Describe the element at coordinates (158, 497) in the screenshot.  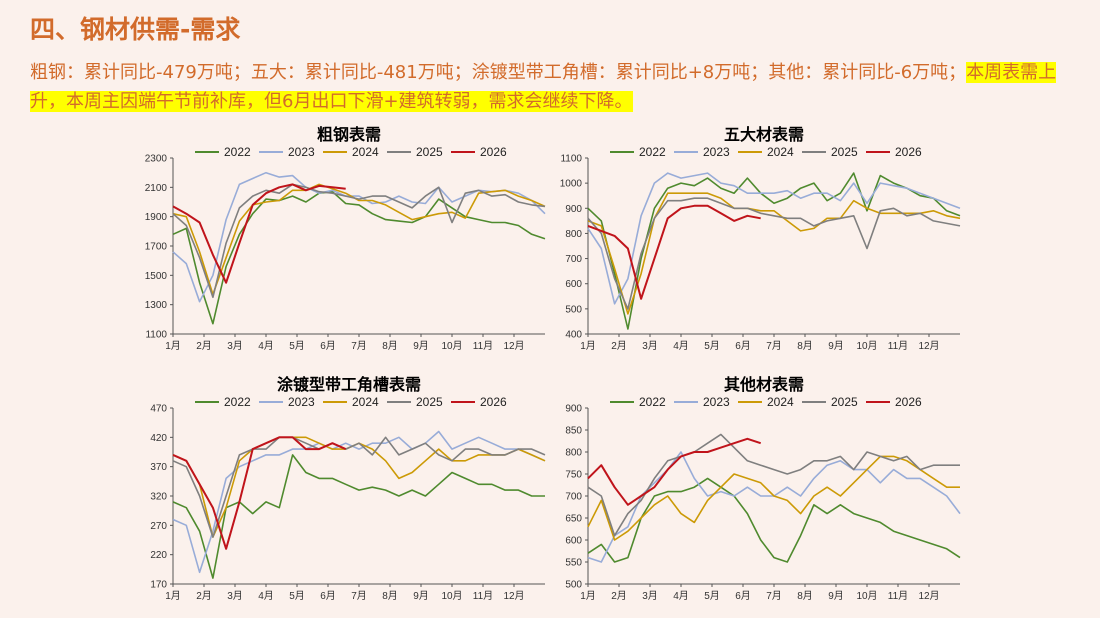
I see `y-tick-label: 320` at that location.